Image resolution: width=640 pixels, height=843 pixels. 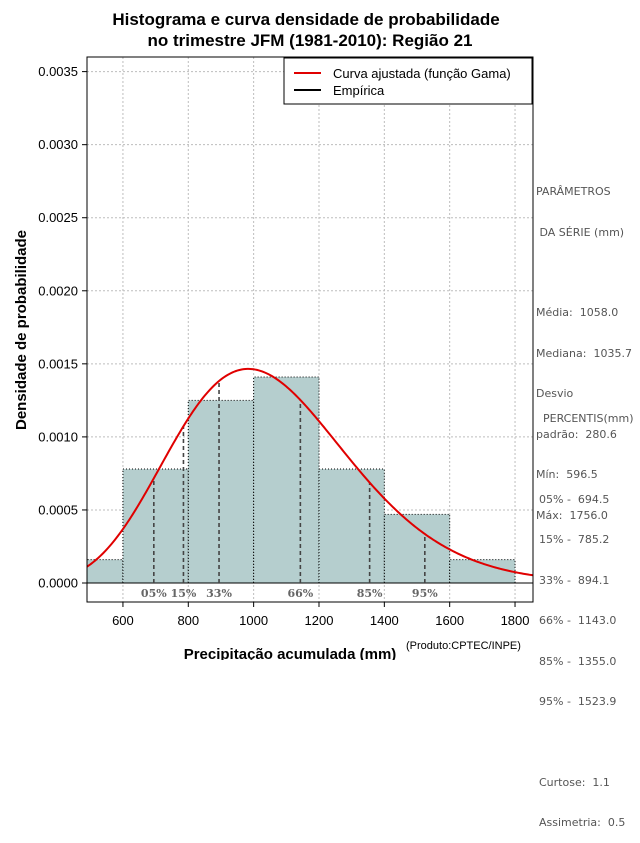 I want to click on percentis-title: PERCENTIS(mm), so click(x=588, y=418).